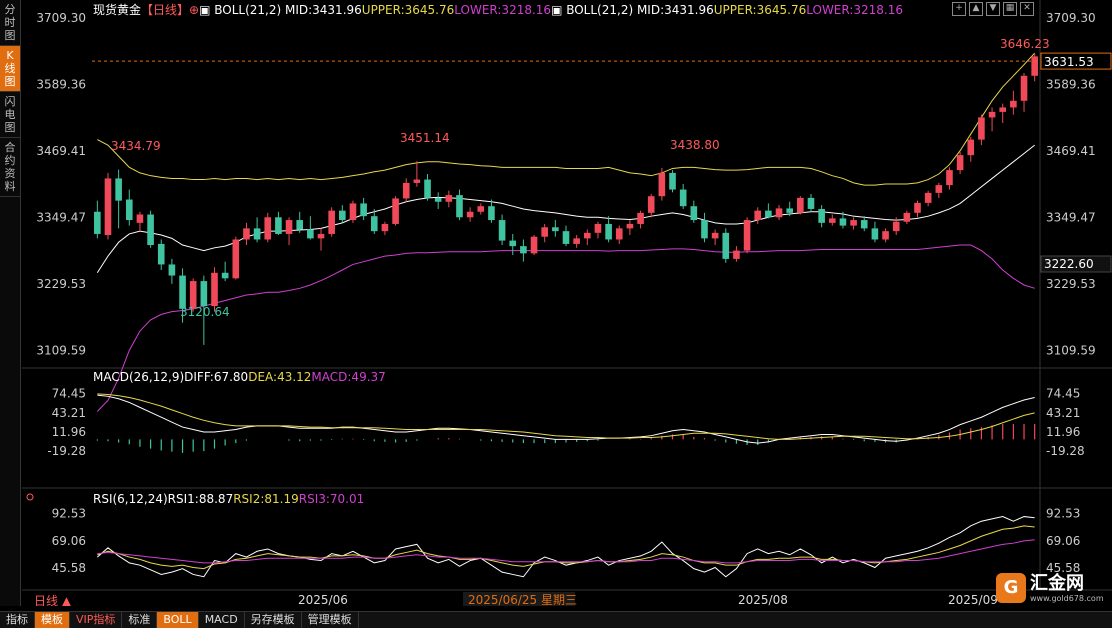 The width and height of the screenshot is (1112, 628). What do you see at coordinates (140, 620) in the screenshot?
I see `bottom-tab-3: 标准` at bounding box center [140, 620].